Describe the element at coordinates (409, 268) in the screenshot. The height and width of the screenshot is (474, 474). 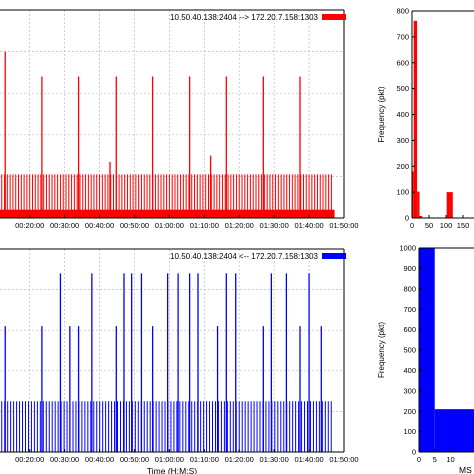
I see `y-tick-label: 900` at that location.